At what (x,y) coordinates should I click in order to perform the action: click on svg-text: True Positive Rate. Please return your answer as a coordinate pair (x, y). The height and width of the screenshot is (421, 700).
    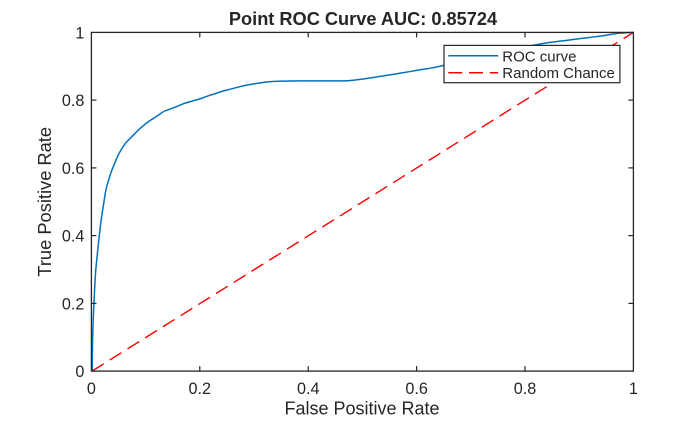
    Looking at the image, I should click on (44, 202).